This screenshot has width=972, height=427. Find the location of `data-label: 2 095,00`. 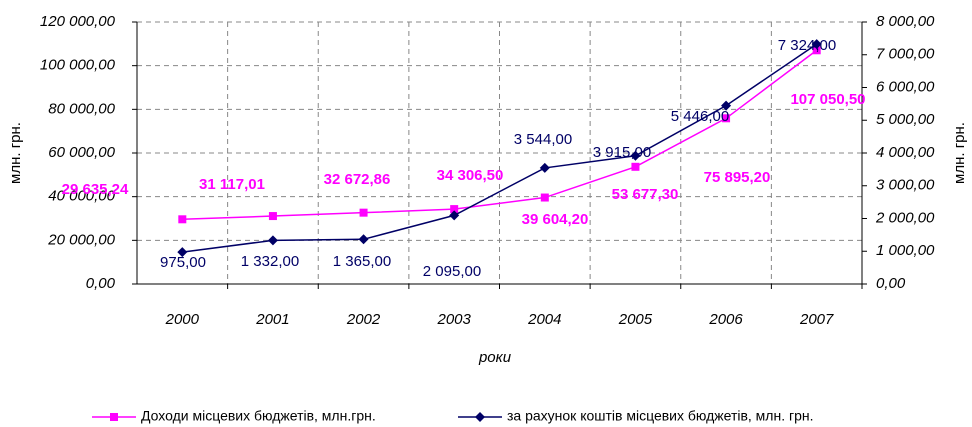

data-label: 2 095,00 is located at coordinates (452, 271).